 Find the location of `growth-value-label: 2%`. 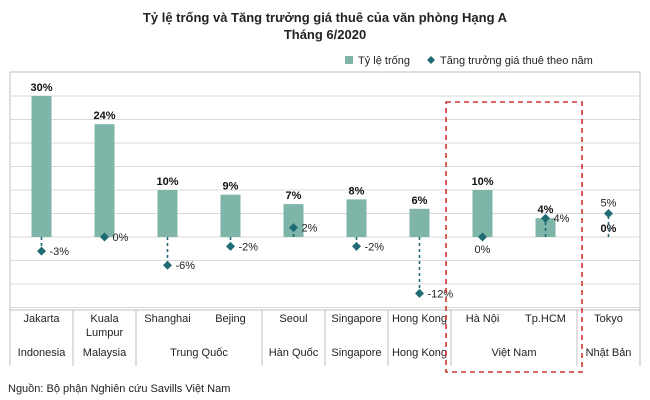

growth-value-label: 2% is located at coordinates (310, 229).